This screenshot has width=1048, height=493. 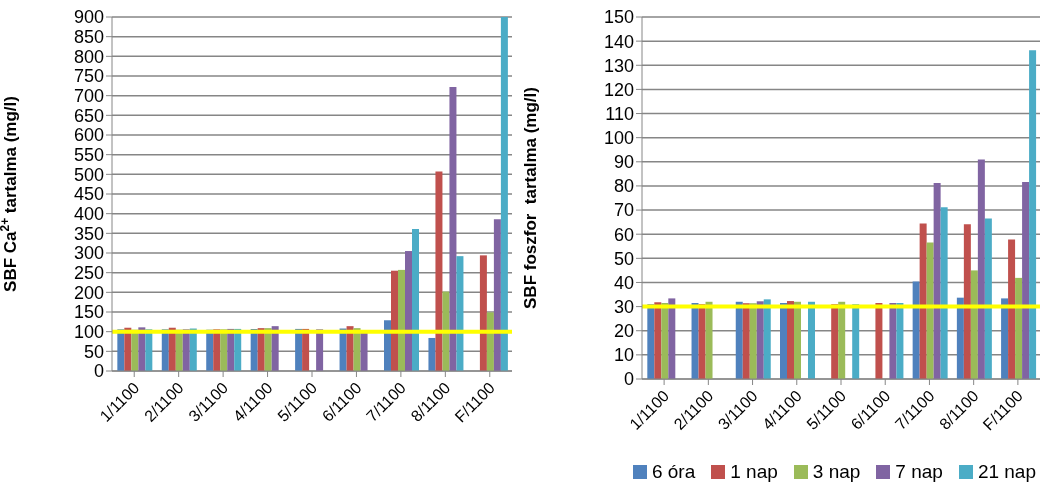 I want to click on y-tick-label: 400, so click(x=88, y=214).